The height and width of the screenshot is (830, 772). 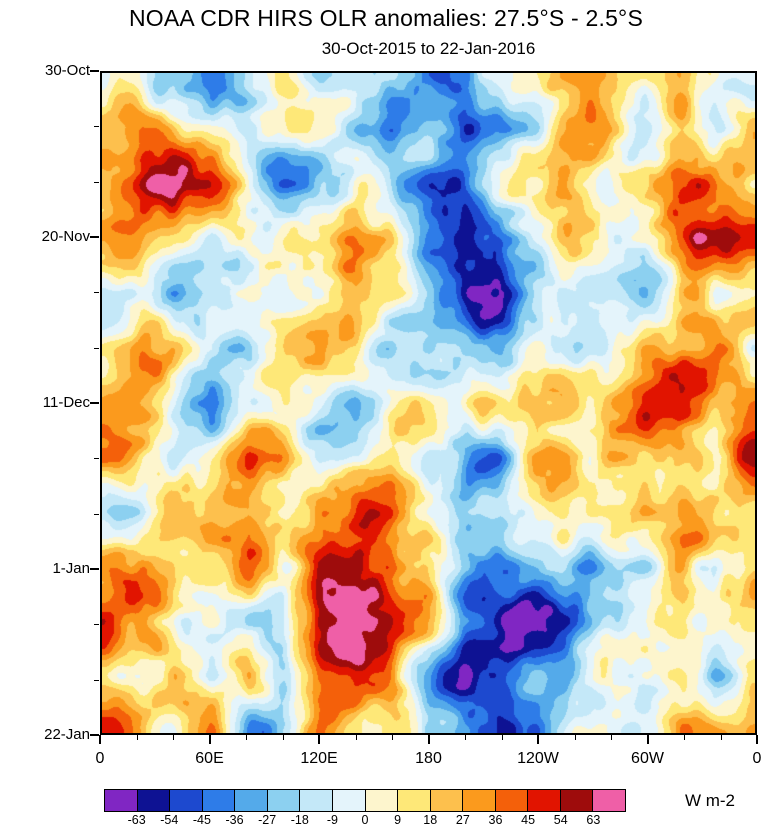 I want to click on x-tick-label: 60W, so click(x=647, y=758).